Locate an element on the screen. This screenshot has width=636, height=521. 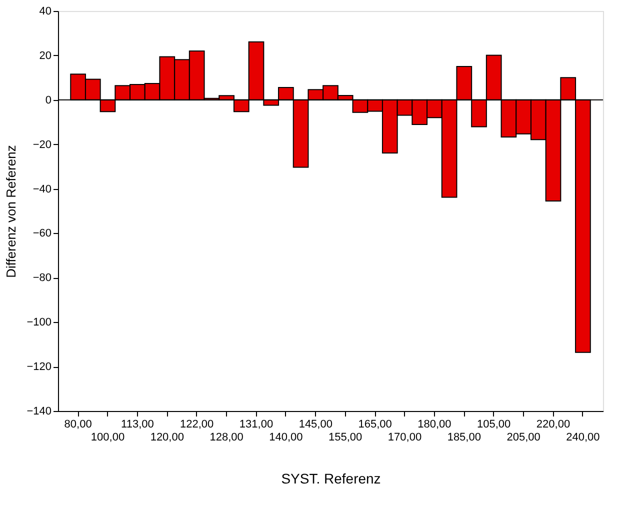
x-tick-label: 100,00 is located at coordinates (107, 438).